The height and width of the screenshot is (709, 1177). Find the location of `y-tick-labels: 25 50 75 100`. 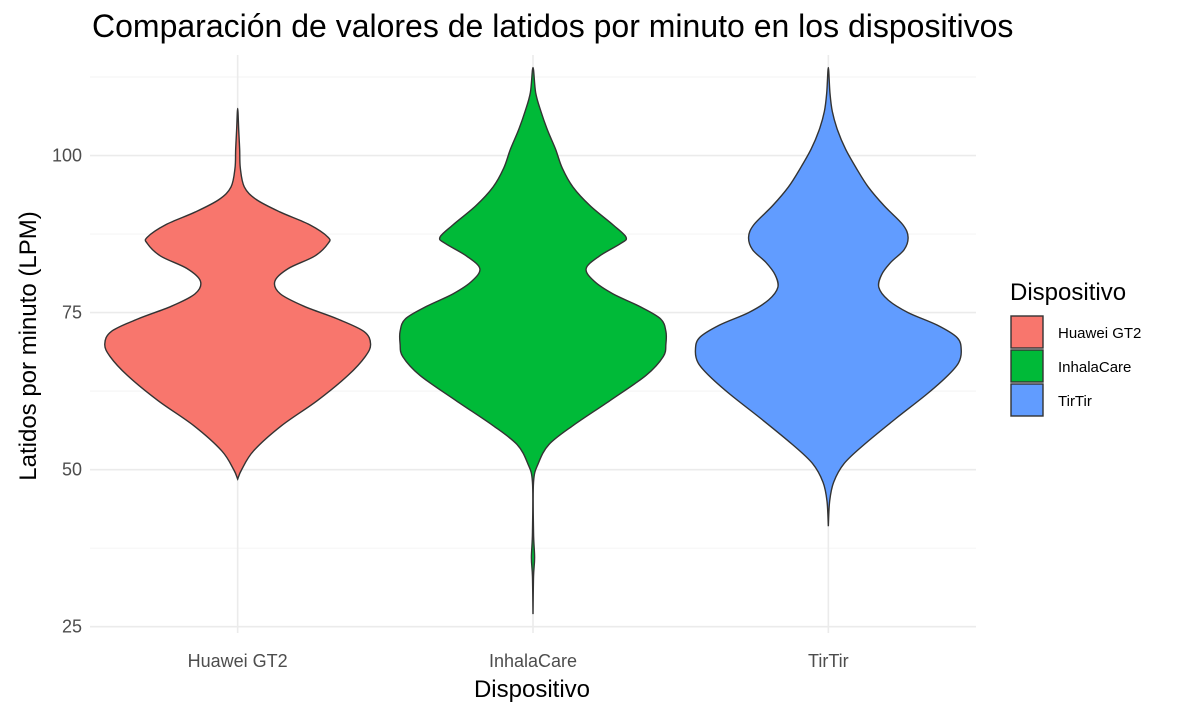

y-tick-labels: 25 50 75 100 is located at coordinates (67, 391).